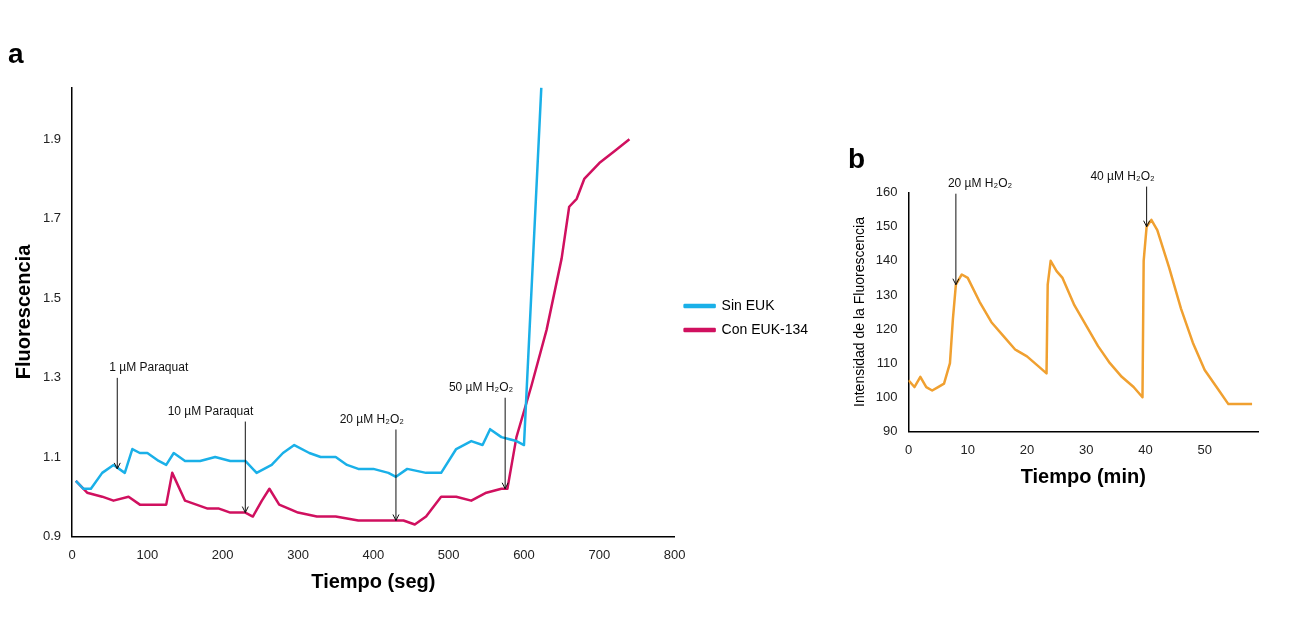 This screenshot has width=1316, height=621. Describe the element at coordinates (448, 554) in the screenshot. I see `x-tick-label: 500` at that location.